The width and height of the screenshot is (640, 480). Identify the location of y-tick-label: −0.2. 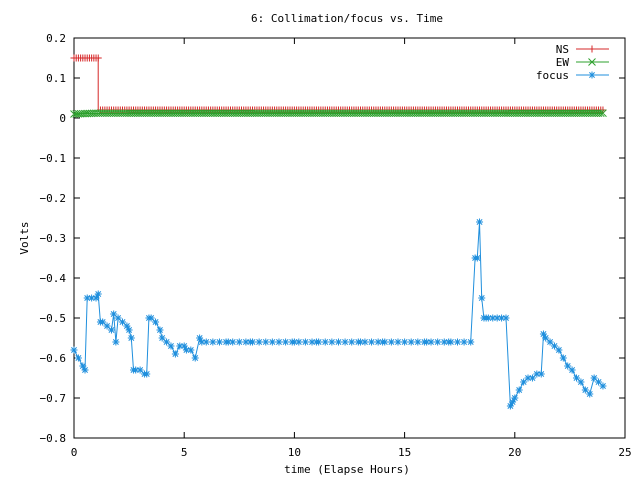
(53, 198).